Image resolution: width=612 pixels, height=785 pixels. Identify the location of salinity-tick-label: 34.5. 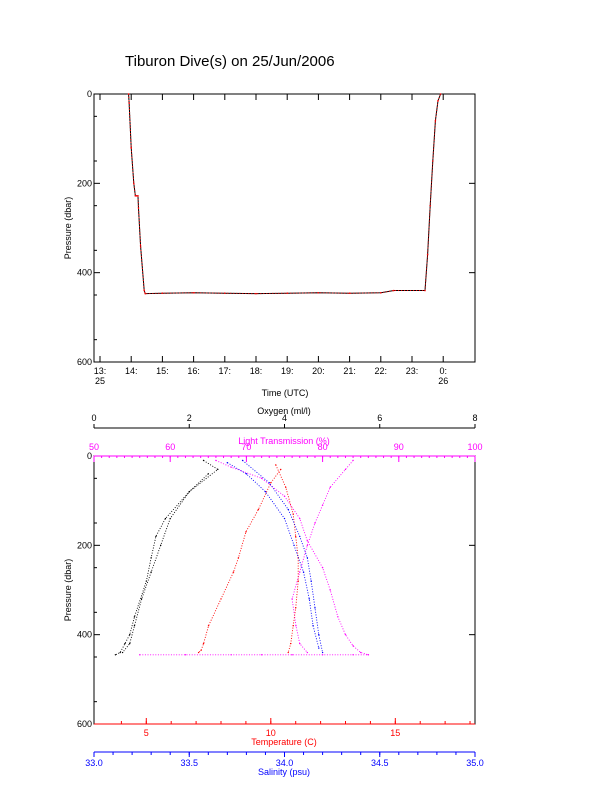
(380, 763).